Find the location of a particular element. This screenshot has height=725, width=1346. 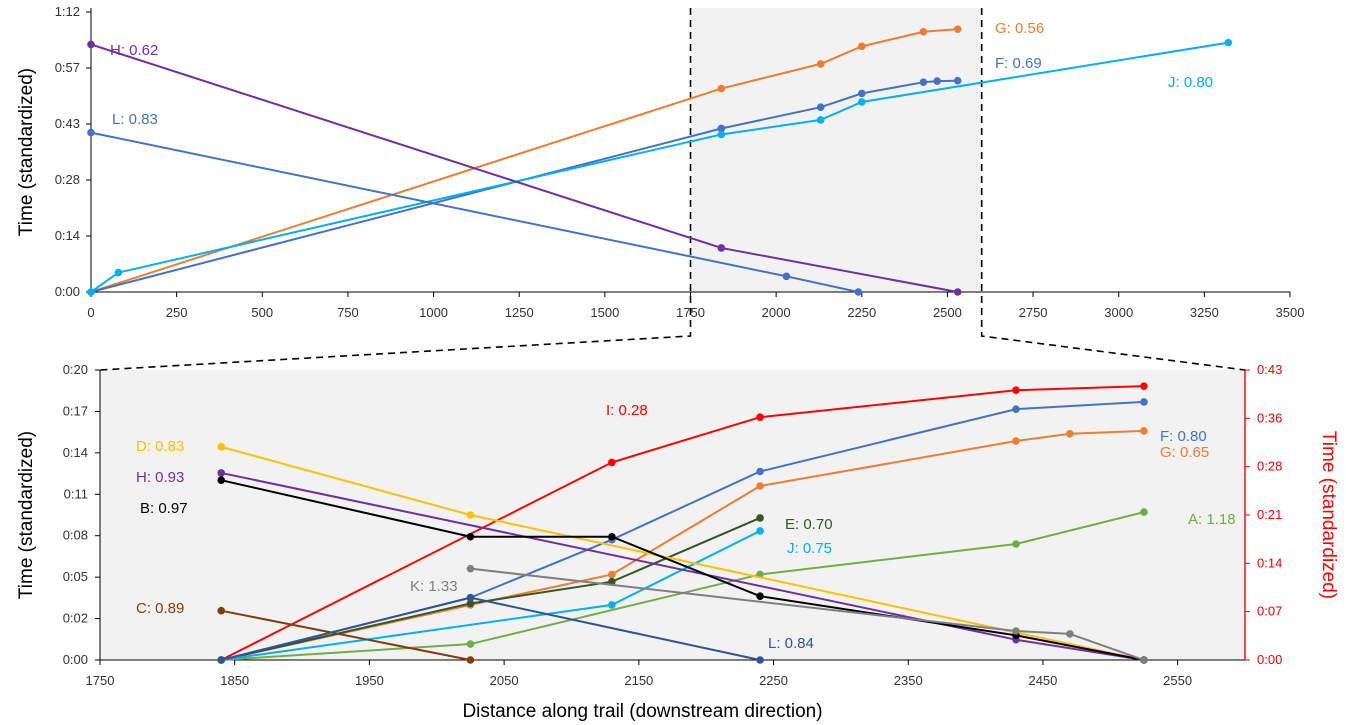

y-right-tick-label: 0:00 is located at coordinates (1269, 659).